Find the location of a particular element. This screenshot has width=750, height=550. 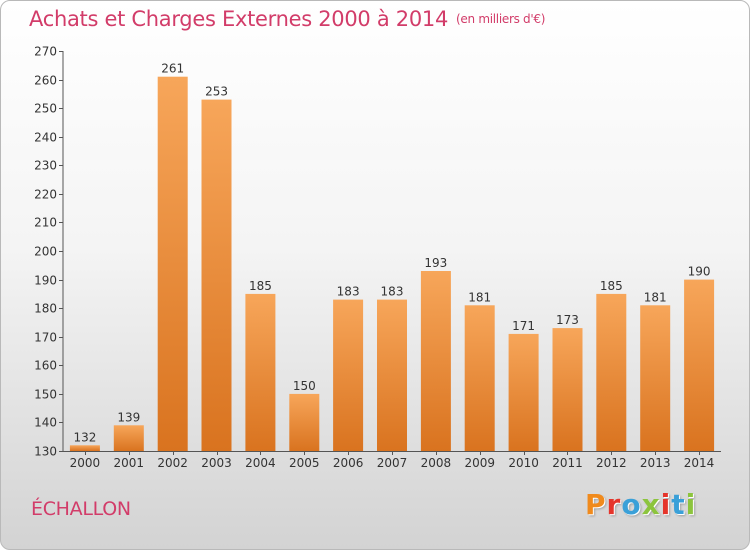

bar-2008 is located at coordinates (435, 361).